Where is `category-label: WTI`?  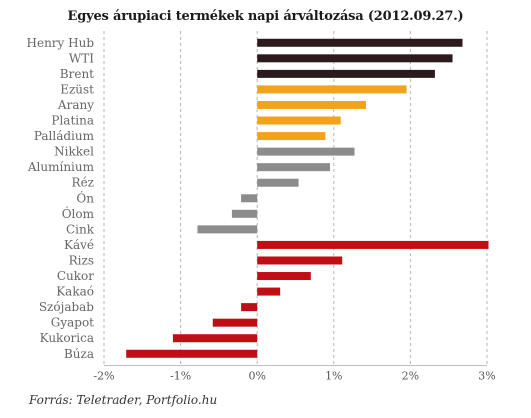 category-label: WTI is located at coordinates (81, 58).